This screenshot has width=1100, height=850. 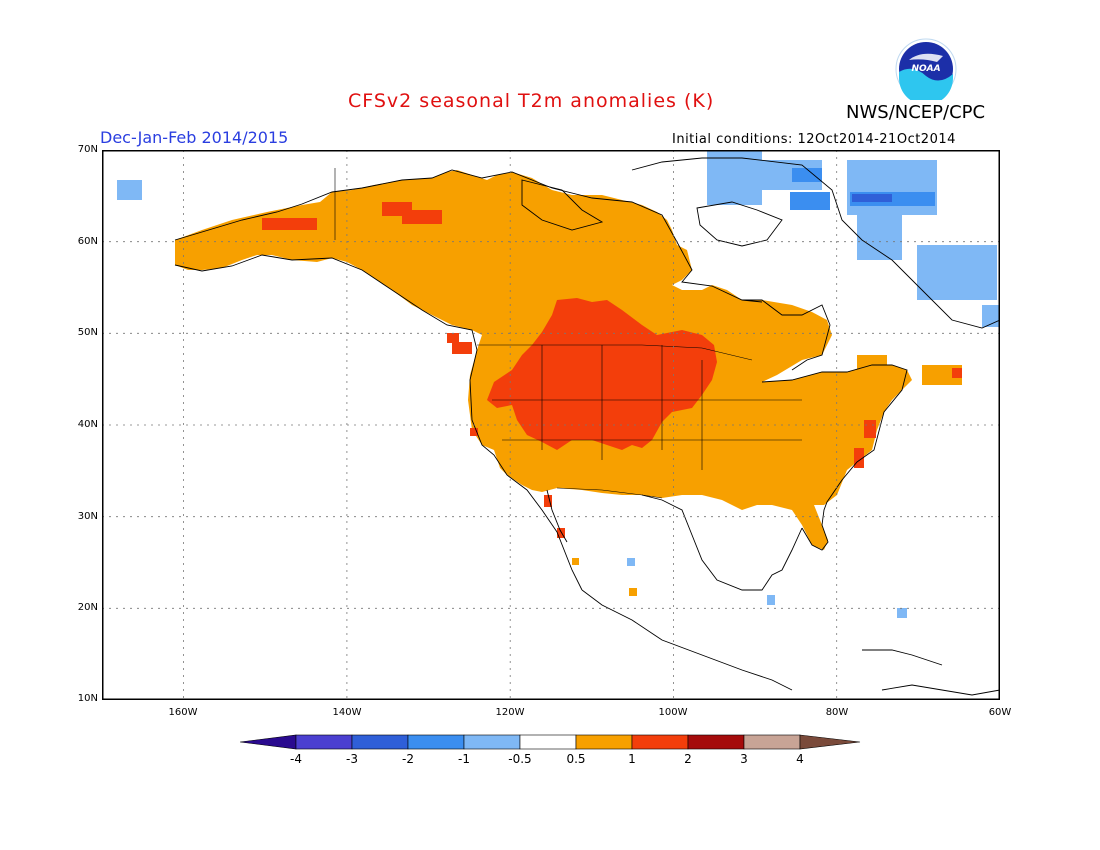 I want to click on colorbar-label: 1, so click(x=632, y=759).